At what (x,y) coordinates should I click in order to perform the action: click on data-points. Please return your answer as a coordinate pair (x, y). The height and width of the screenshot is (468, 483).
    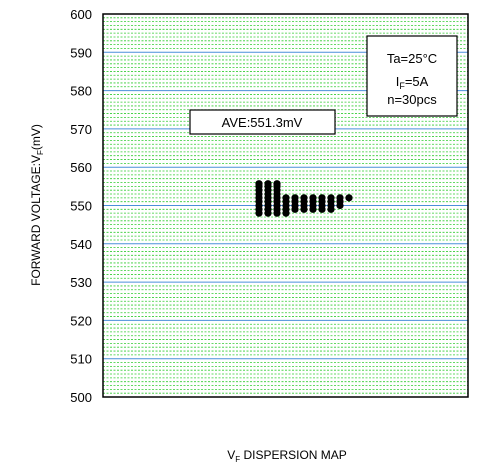
    Looking at the image, I should click on (304, 198).